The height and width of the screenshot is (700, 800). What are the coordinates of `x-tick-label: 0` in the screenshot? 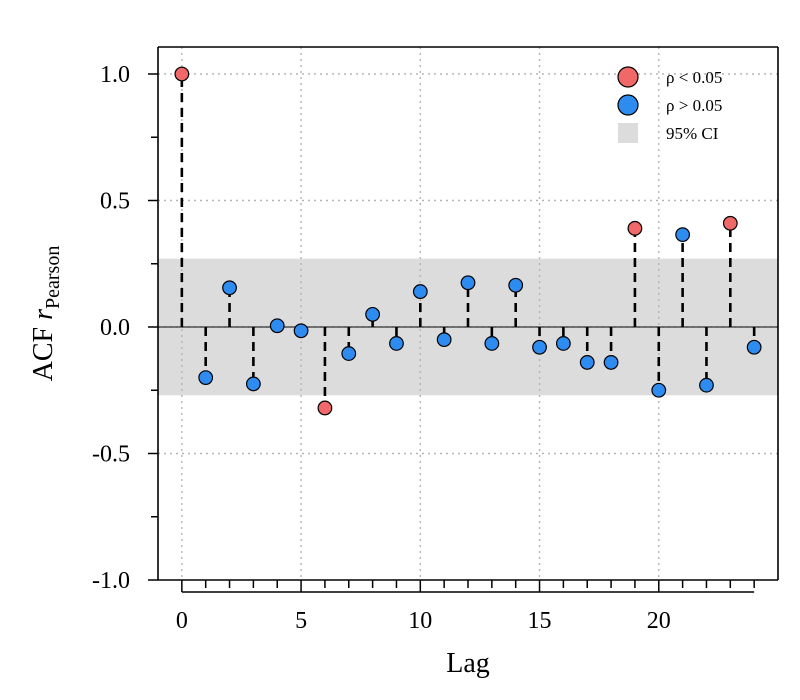 It's located at (182, 621).